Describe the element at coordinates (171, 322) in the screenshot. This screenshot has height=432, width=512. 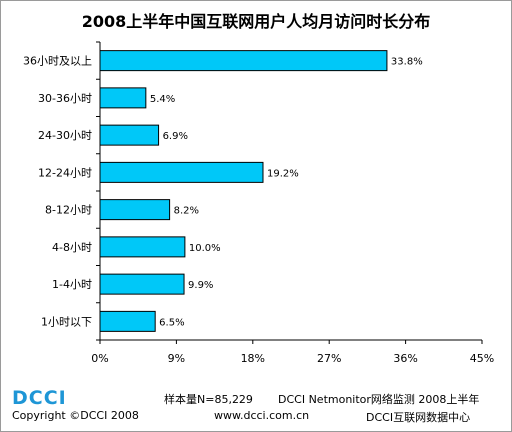
I see `value-label: 6.5%` at that location.